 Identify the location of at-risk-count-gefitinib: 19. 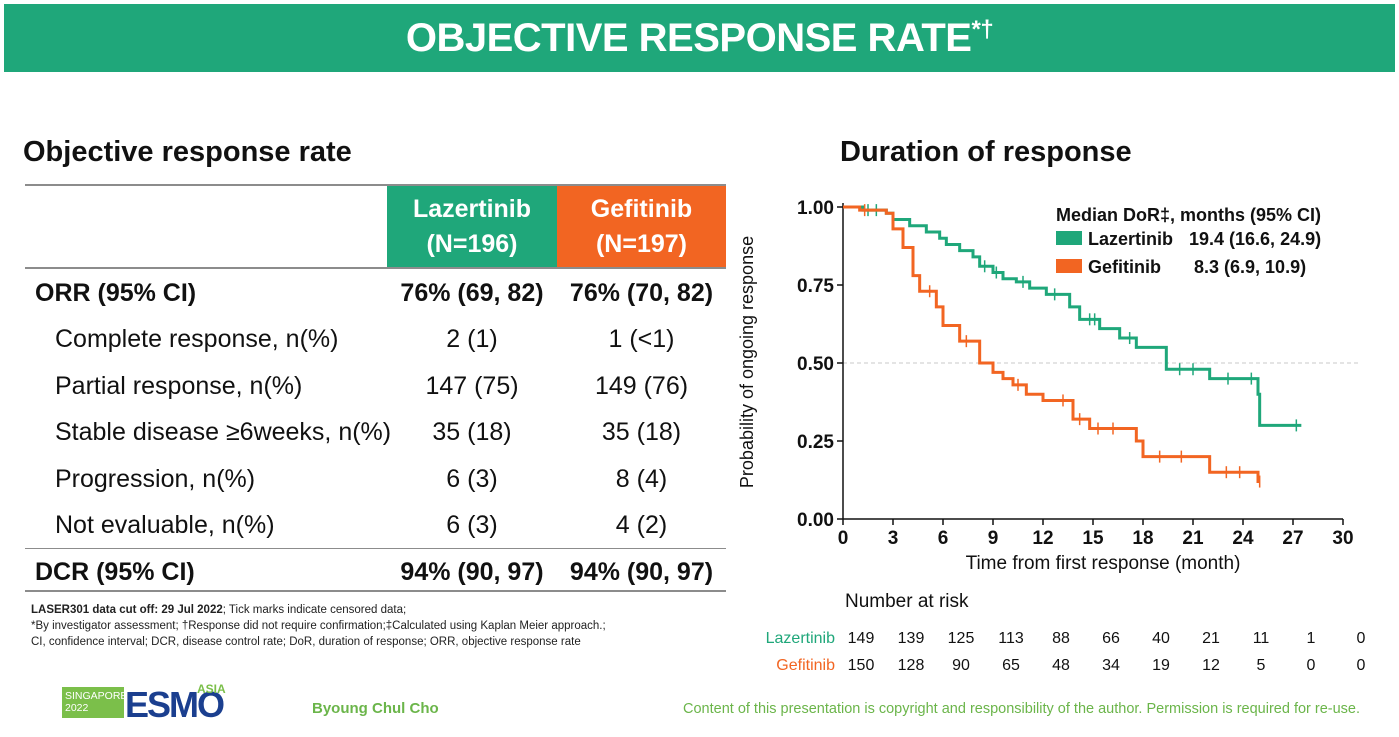
(1161, 665).